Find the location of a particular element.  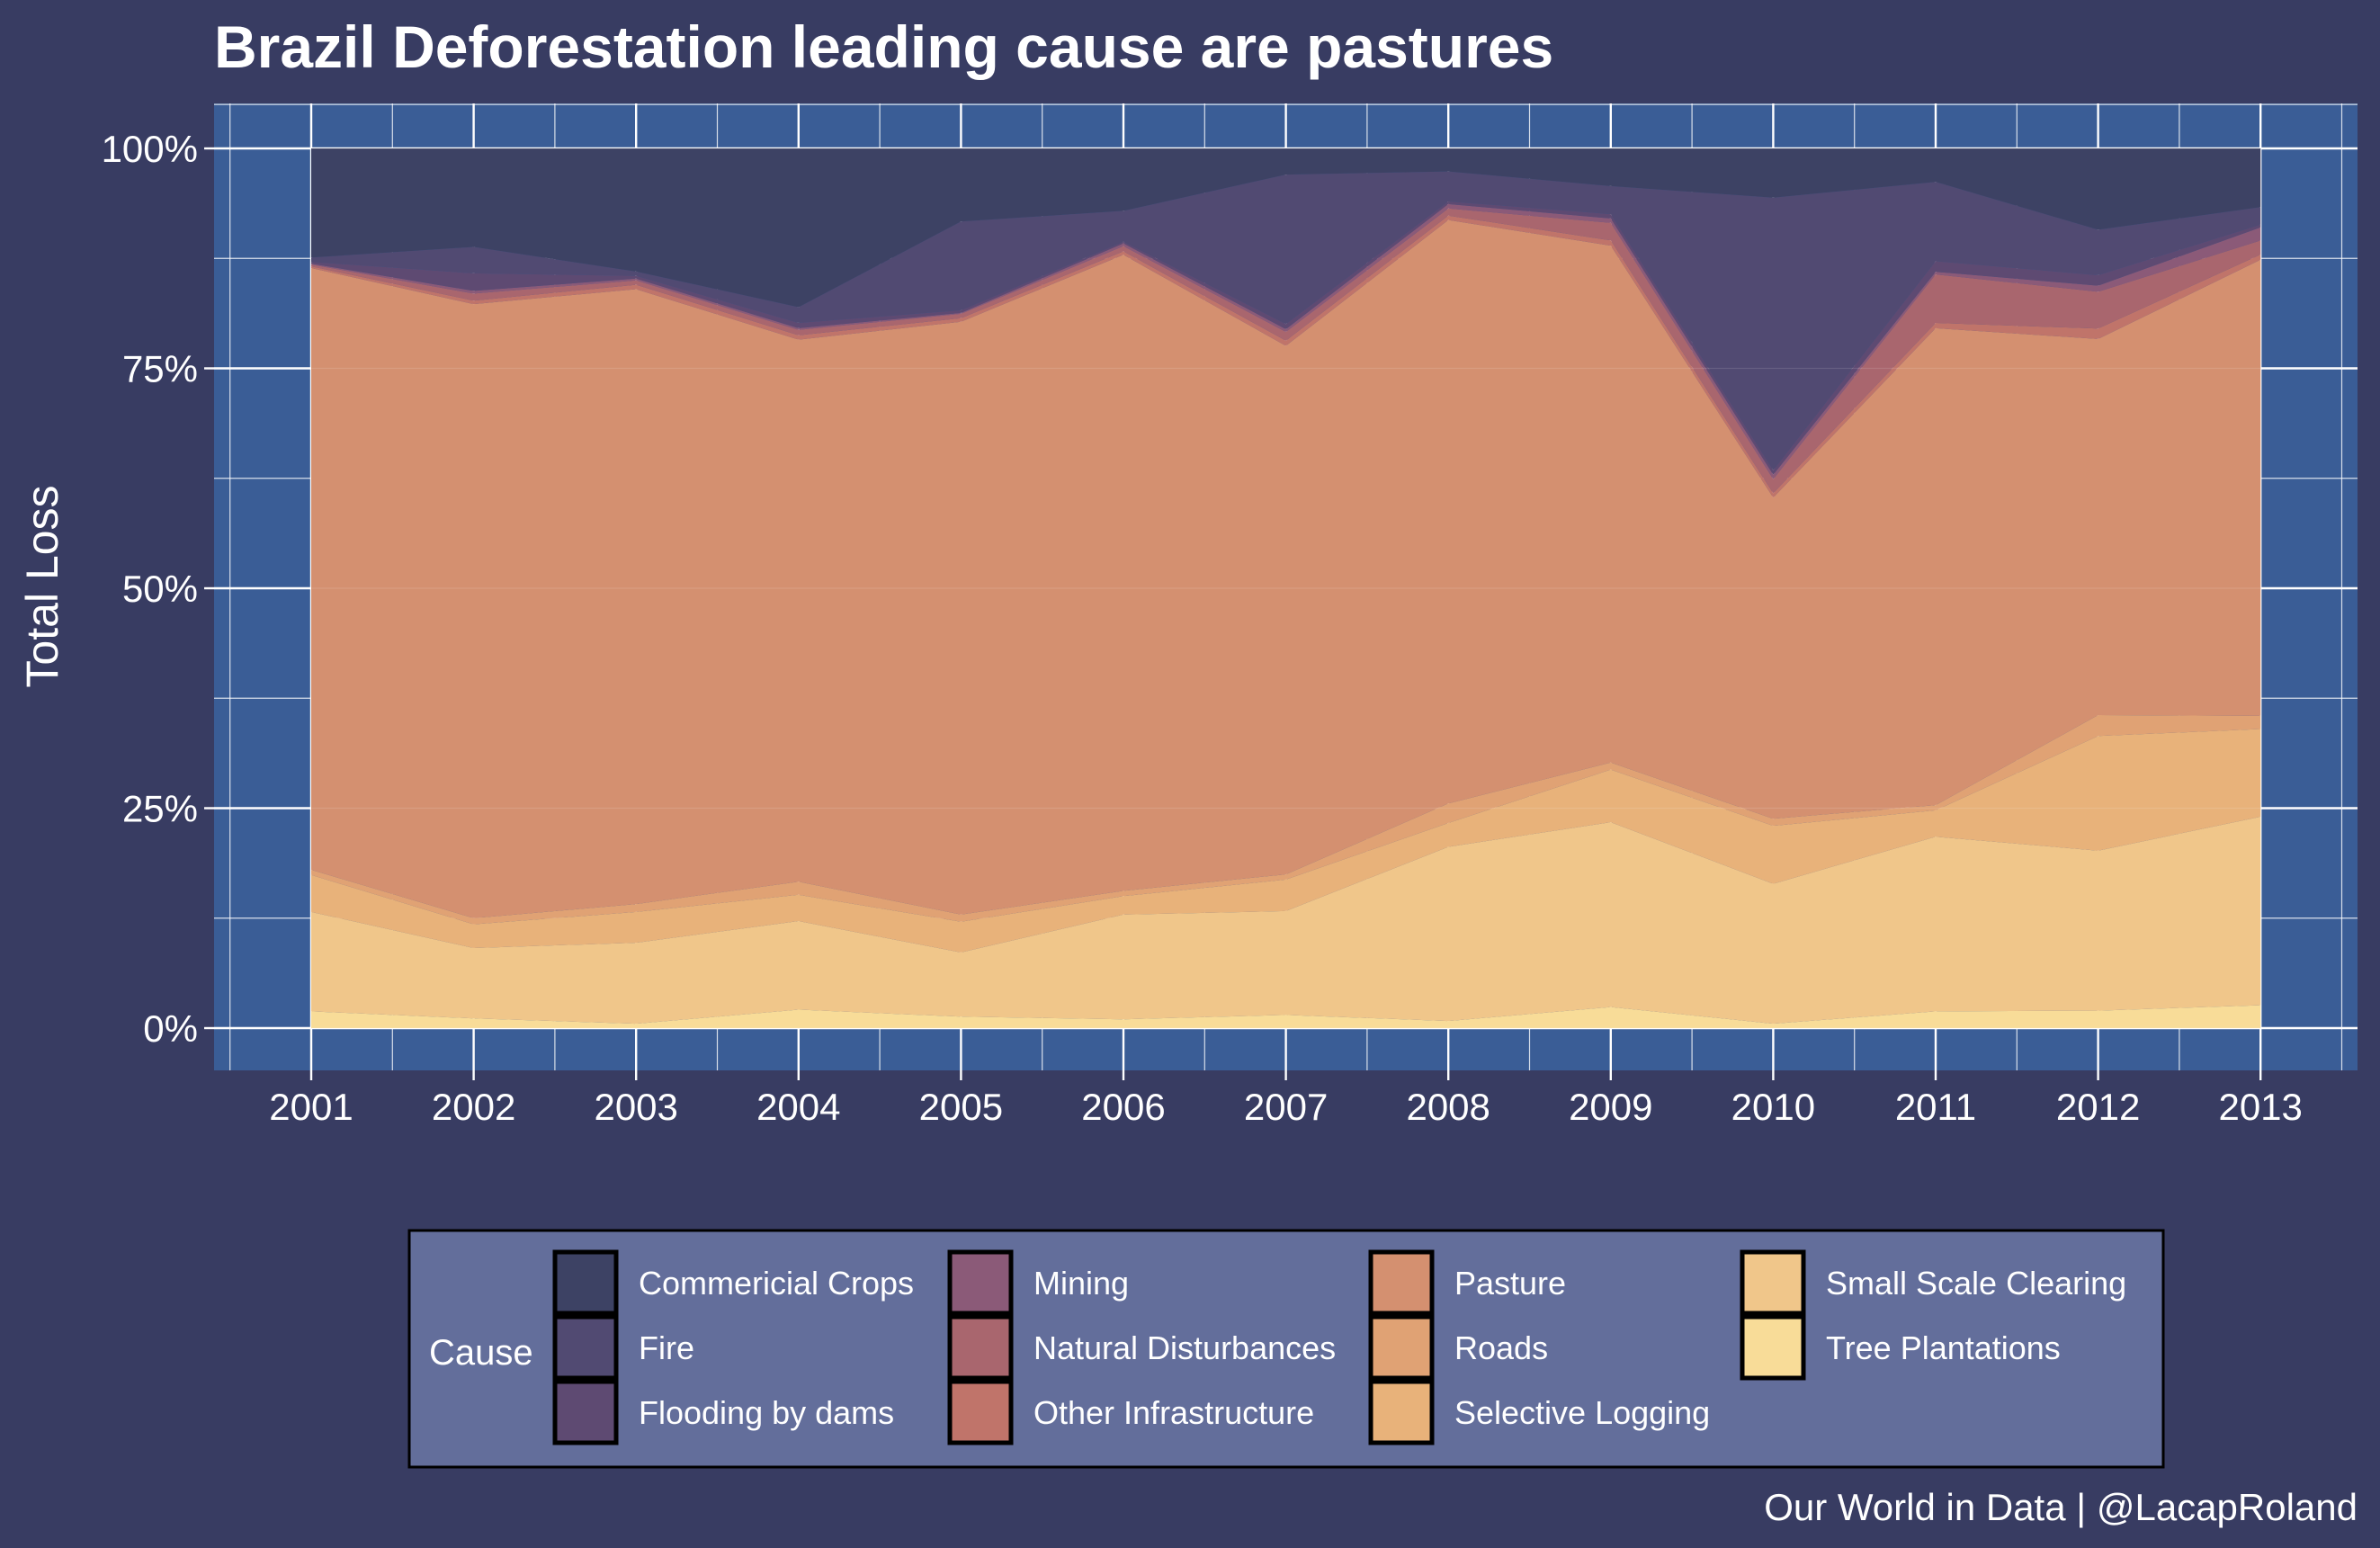

legend-item-commericial-crops: Commericial Crops is located at coordinates (733, 1282).